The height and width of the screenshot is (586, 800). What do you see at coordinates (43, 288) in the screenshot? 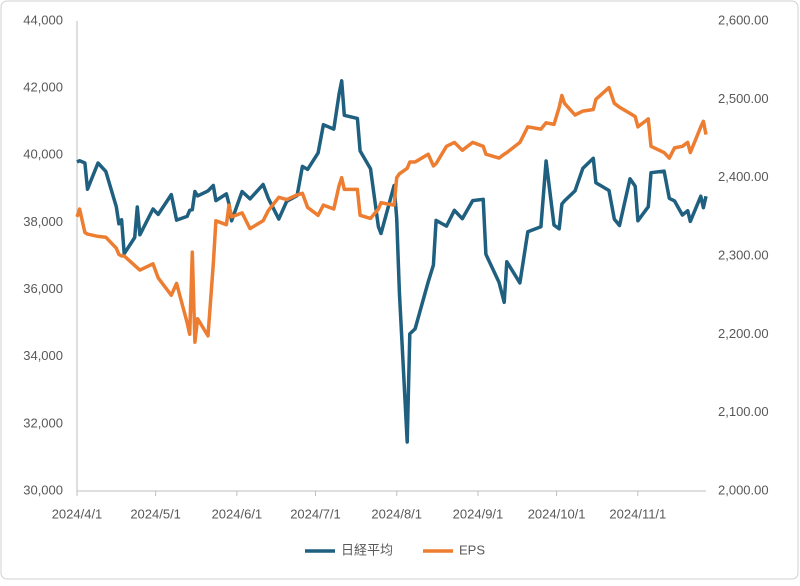
I see `y-tick-label: 36,000` at bounding box center [43, 288].